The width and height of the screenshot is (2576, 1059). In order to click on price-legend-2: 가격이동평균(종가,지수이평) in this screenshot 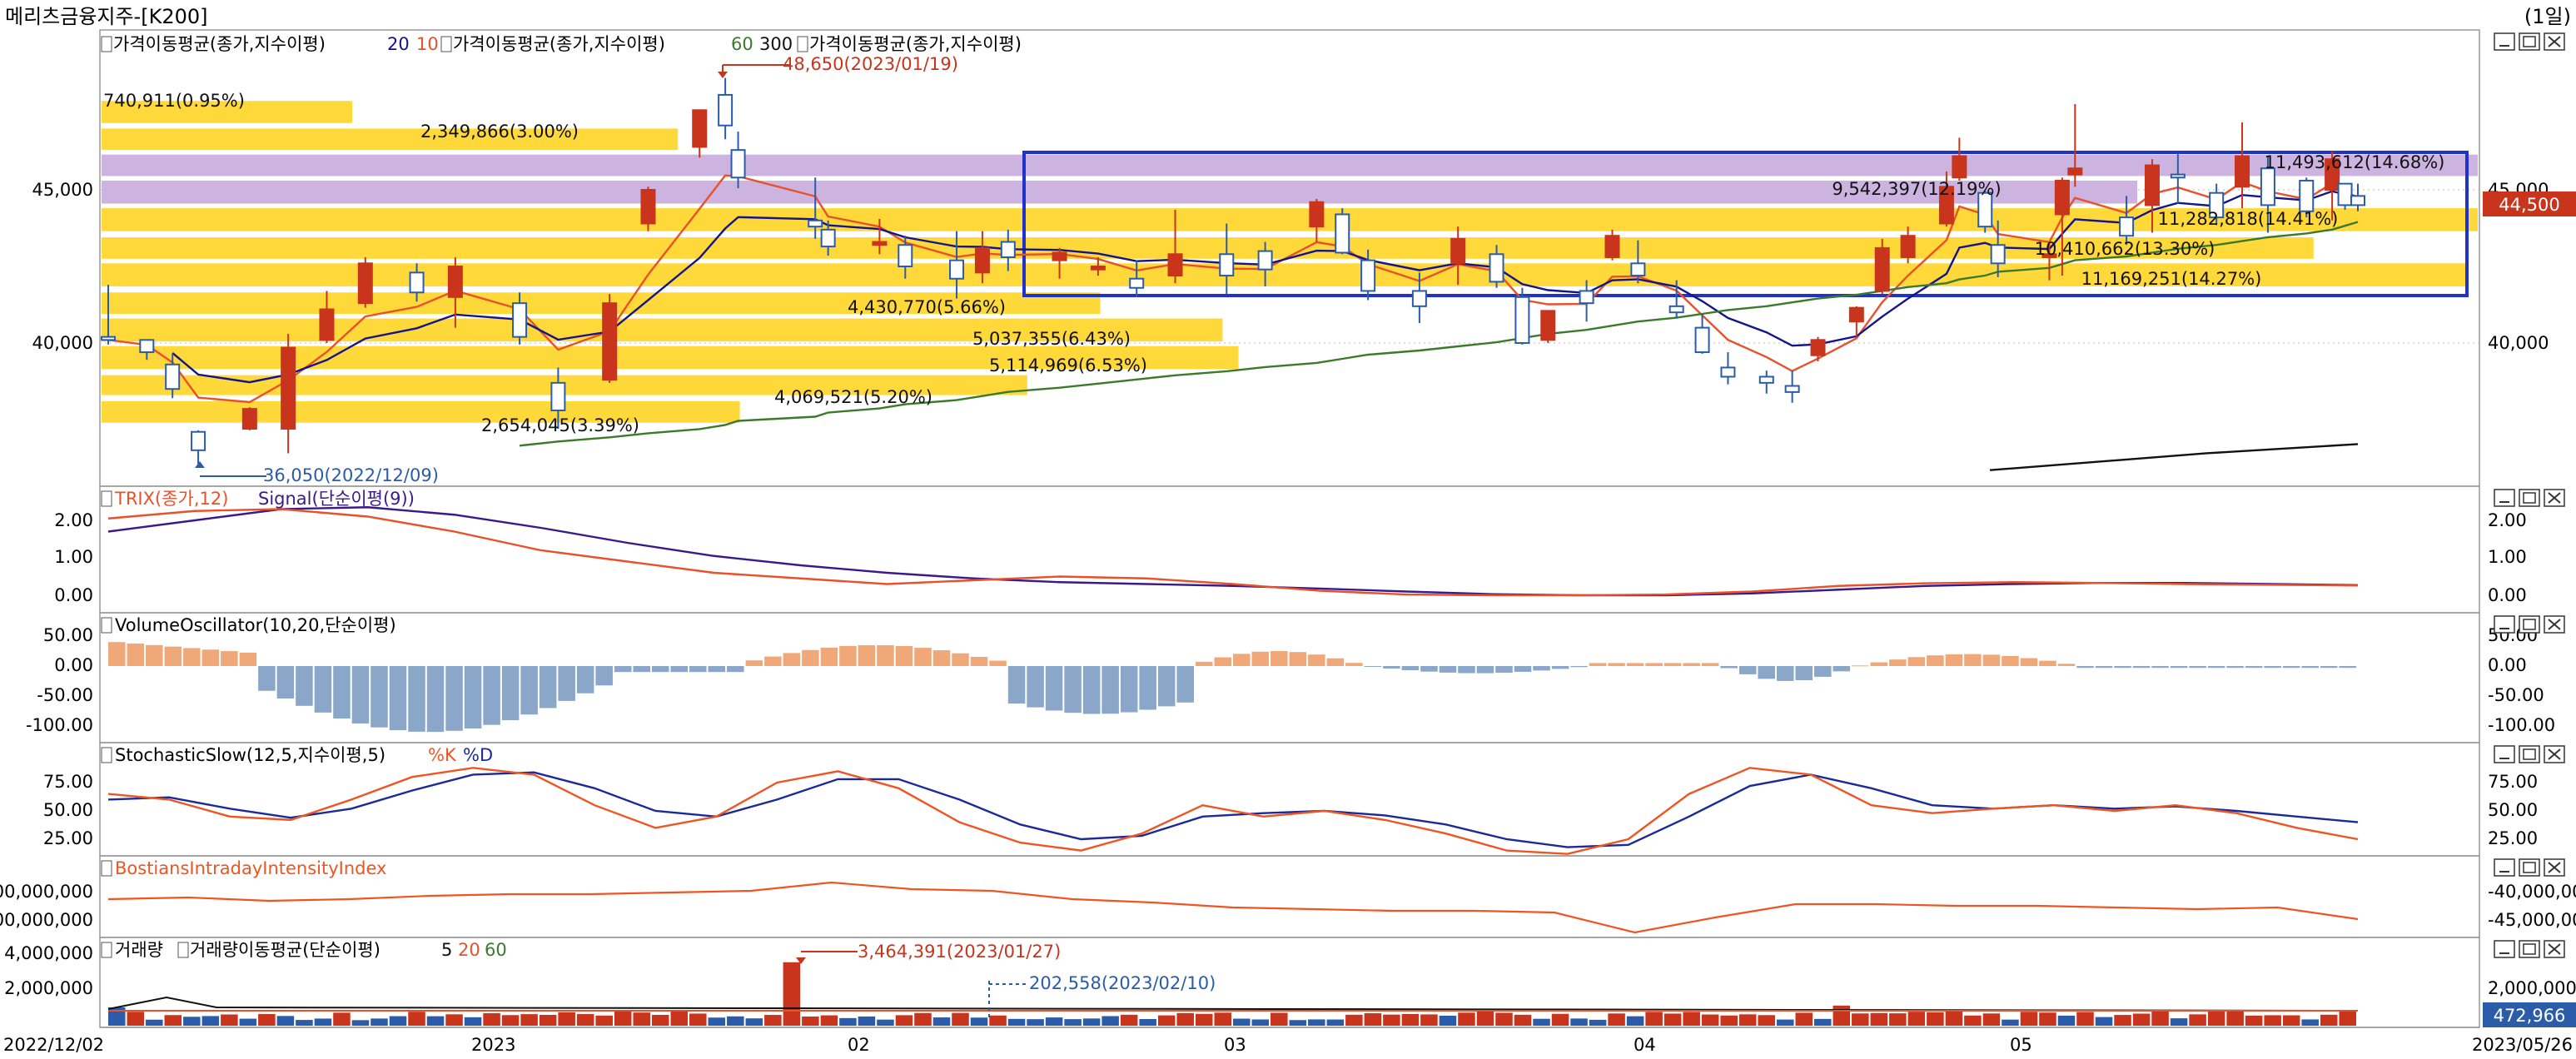, I will do `click(559, 44)`.